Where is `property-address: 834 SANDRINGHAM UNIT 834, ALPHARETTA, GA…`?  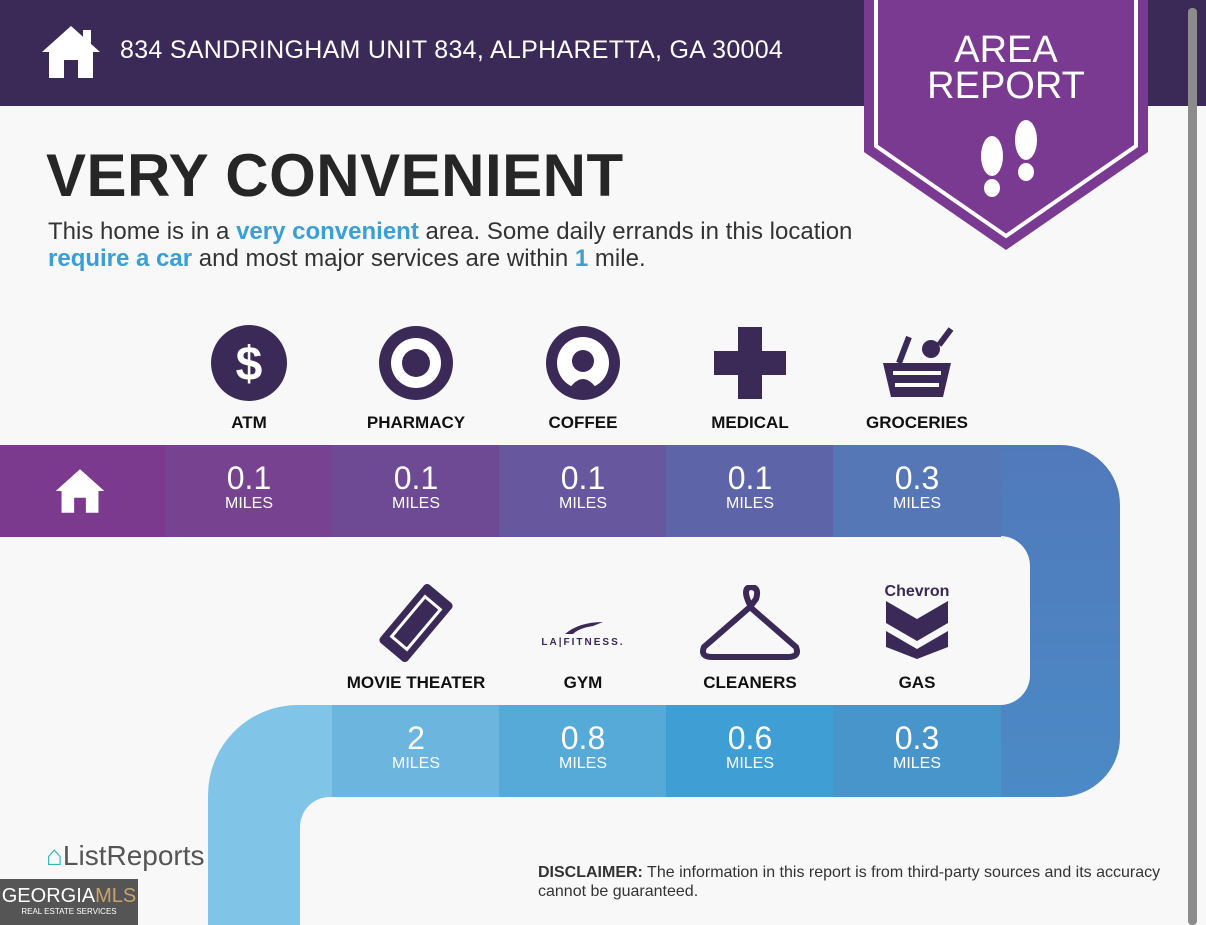 property-address: 834 SANDRINGHAM UNIT 834, ALPHARETTA, GA… is located at coordinates (452, 50).